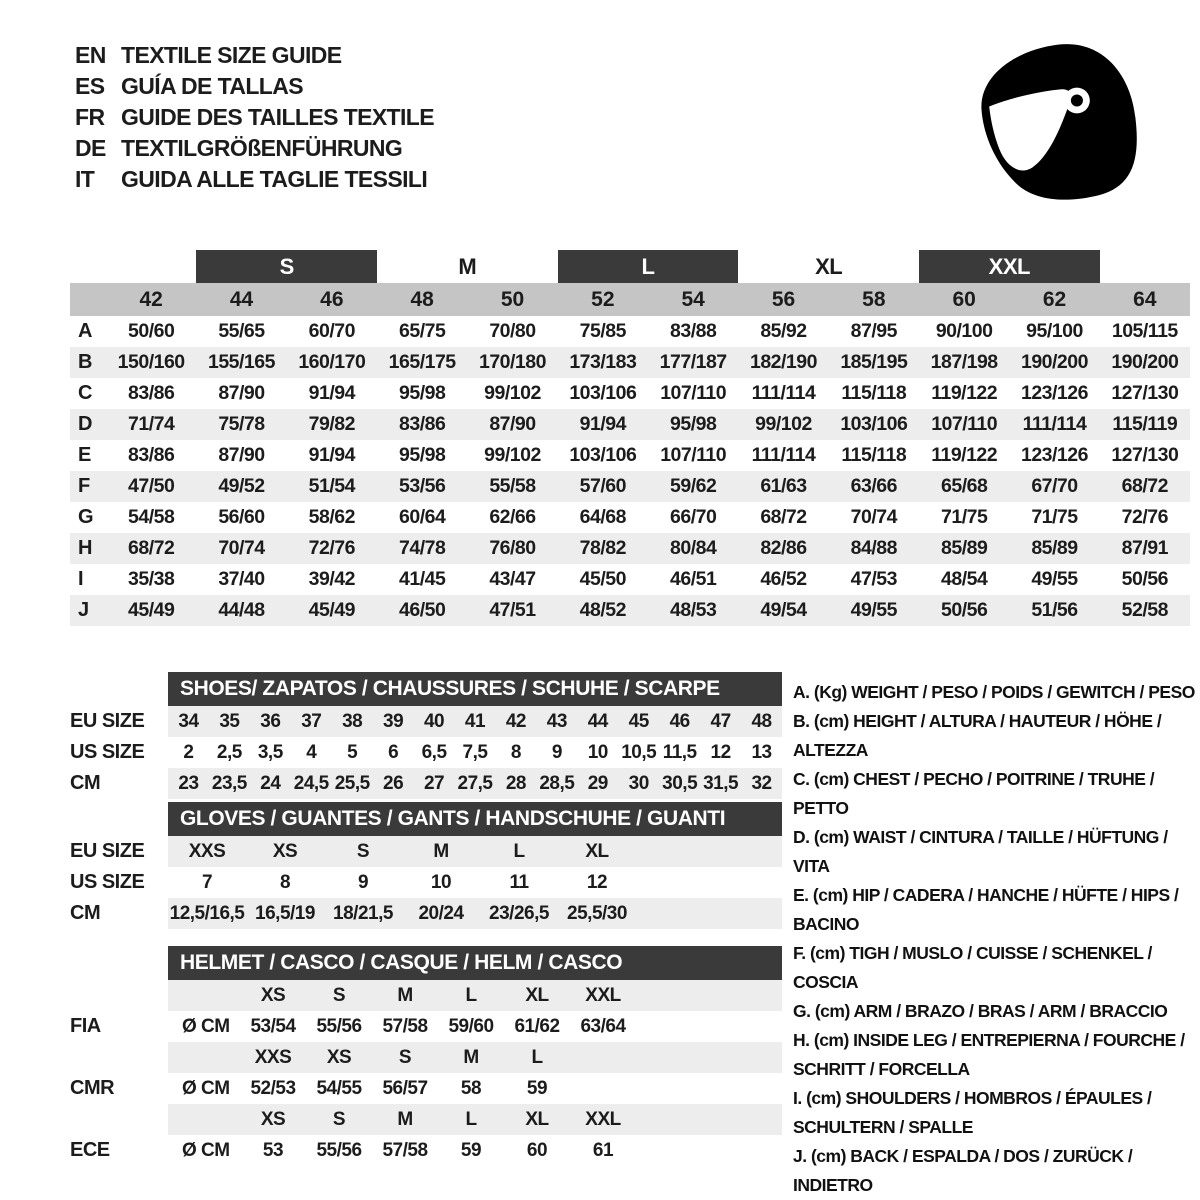  I want to click on measure-cell: 67/70, so click(1054, 486).